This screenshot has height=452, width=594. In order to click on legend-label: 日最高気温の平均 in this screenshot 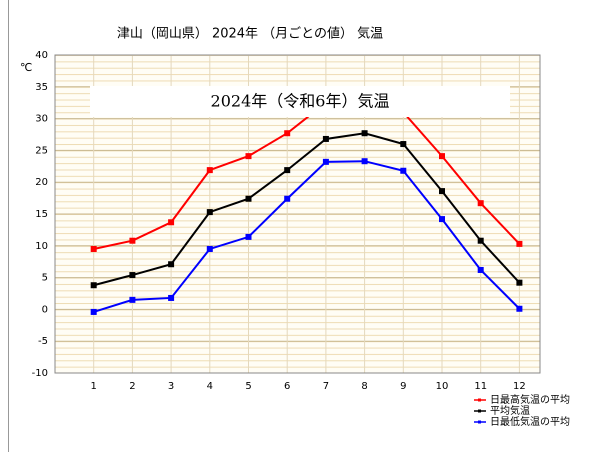, I will do `click(530, 399)`.